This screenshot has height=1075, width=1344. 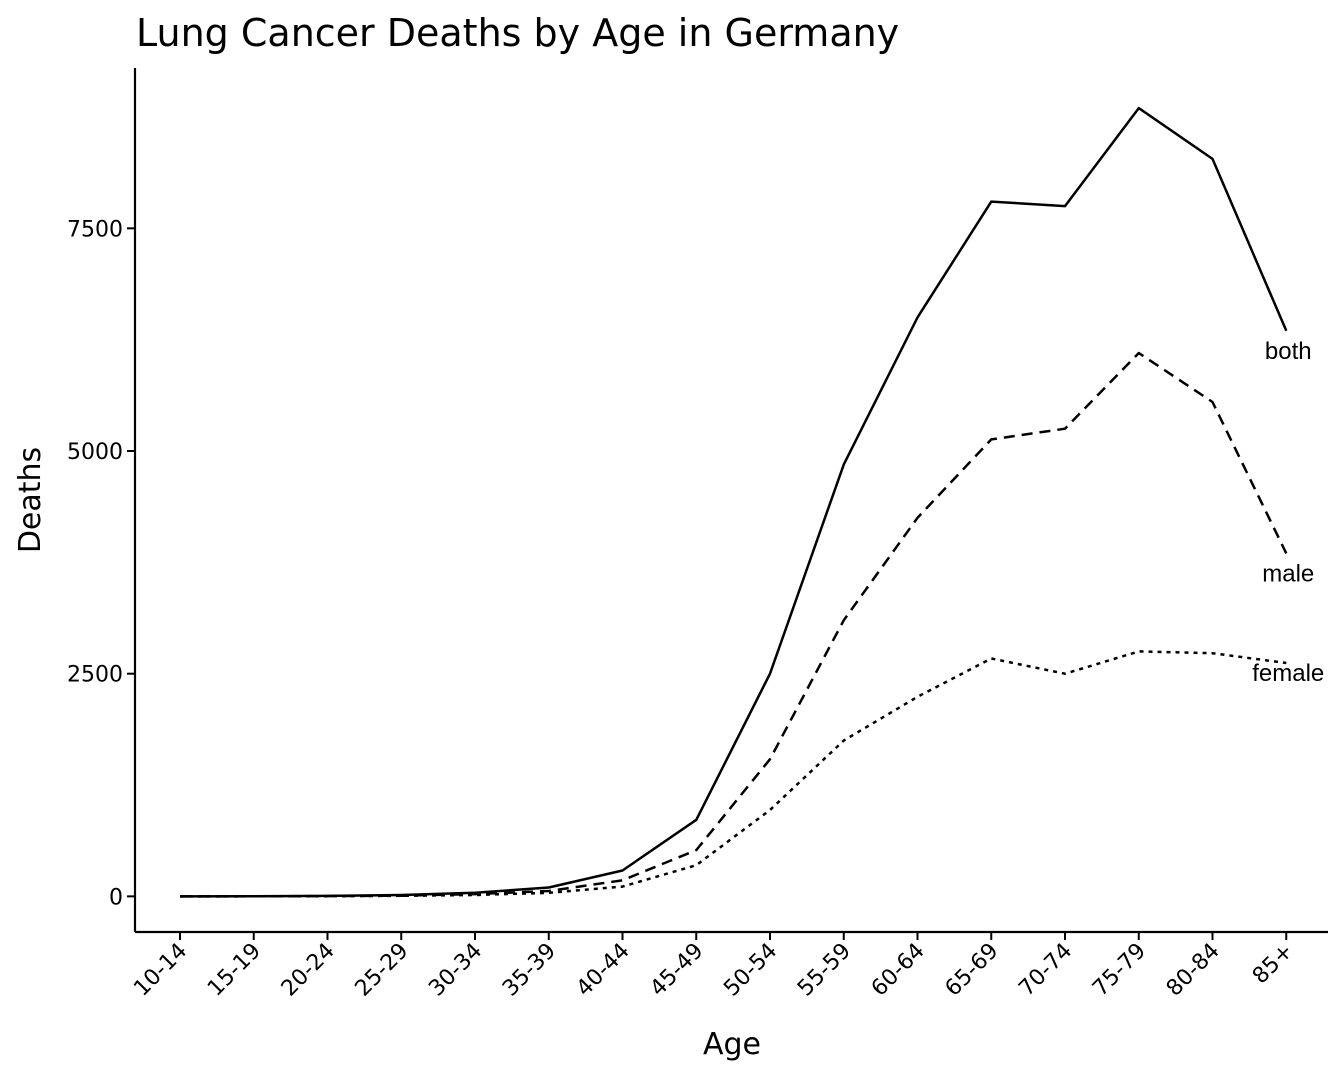 I want to click on series-label-both: both, so click(x=1288, y=351).